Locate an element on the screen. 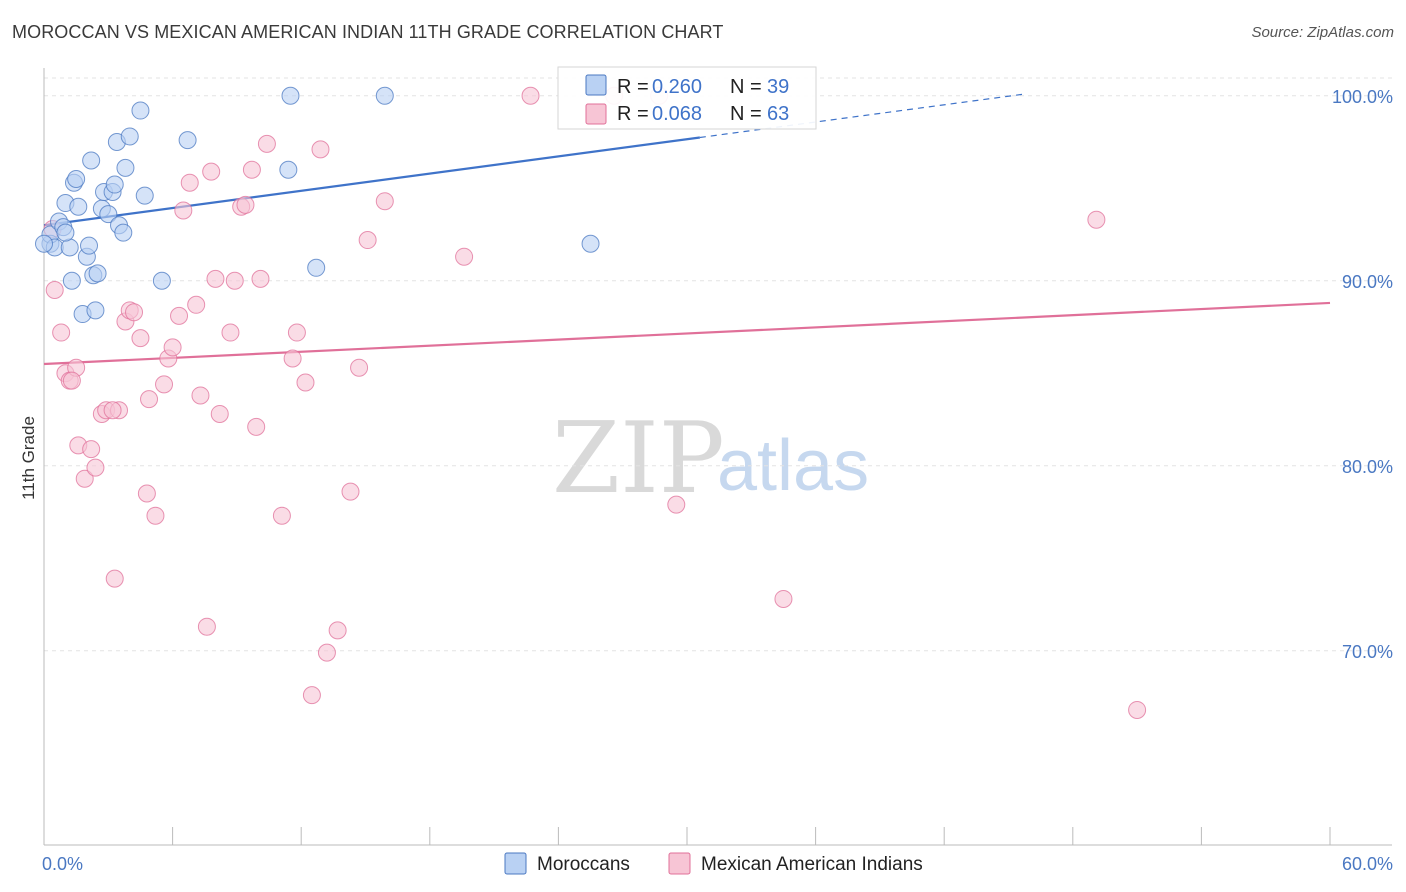 The width and height of the screenshot is (1406, 892). legend-r-value-2: 0.068 is located at coordinates (677, 114).